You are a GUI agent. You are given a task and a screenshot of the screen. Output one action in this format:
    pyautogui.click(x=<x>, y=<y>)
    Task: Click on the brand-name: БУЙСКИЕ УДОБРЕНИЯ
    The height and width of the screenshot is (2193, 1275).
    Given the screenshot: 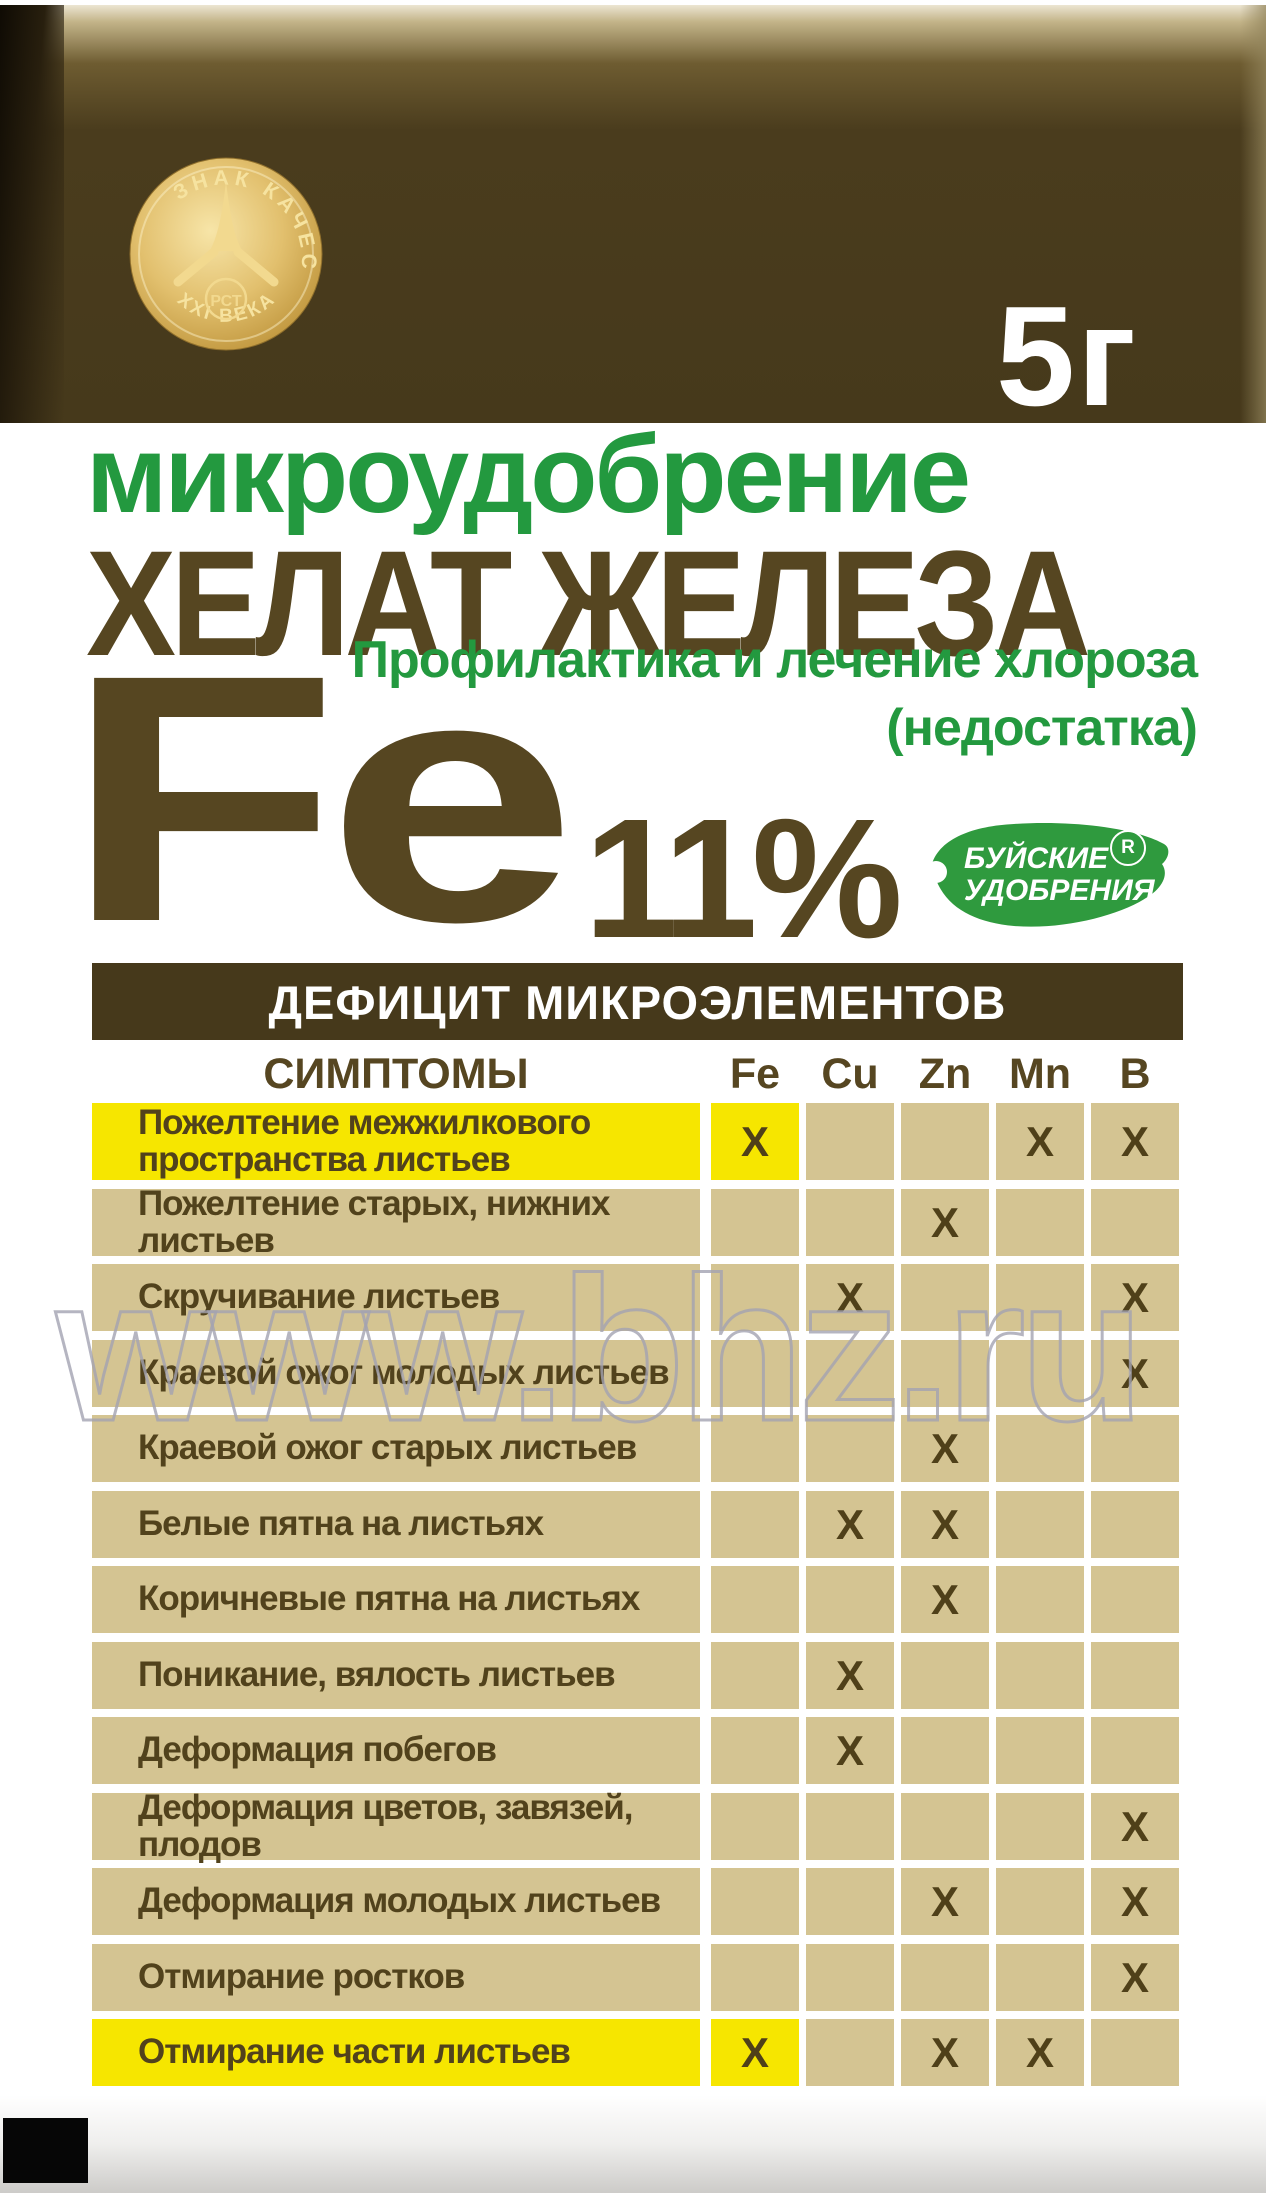 What is the action you would take?
    pyautogui.click(x=1059, y=875)
    